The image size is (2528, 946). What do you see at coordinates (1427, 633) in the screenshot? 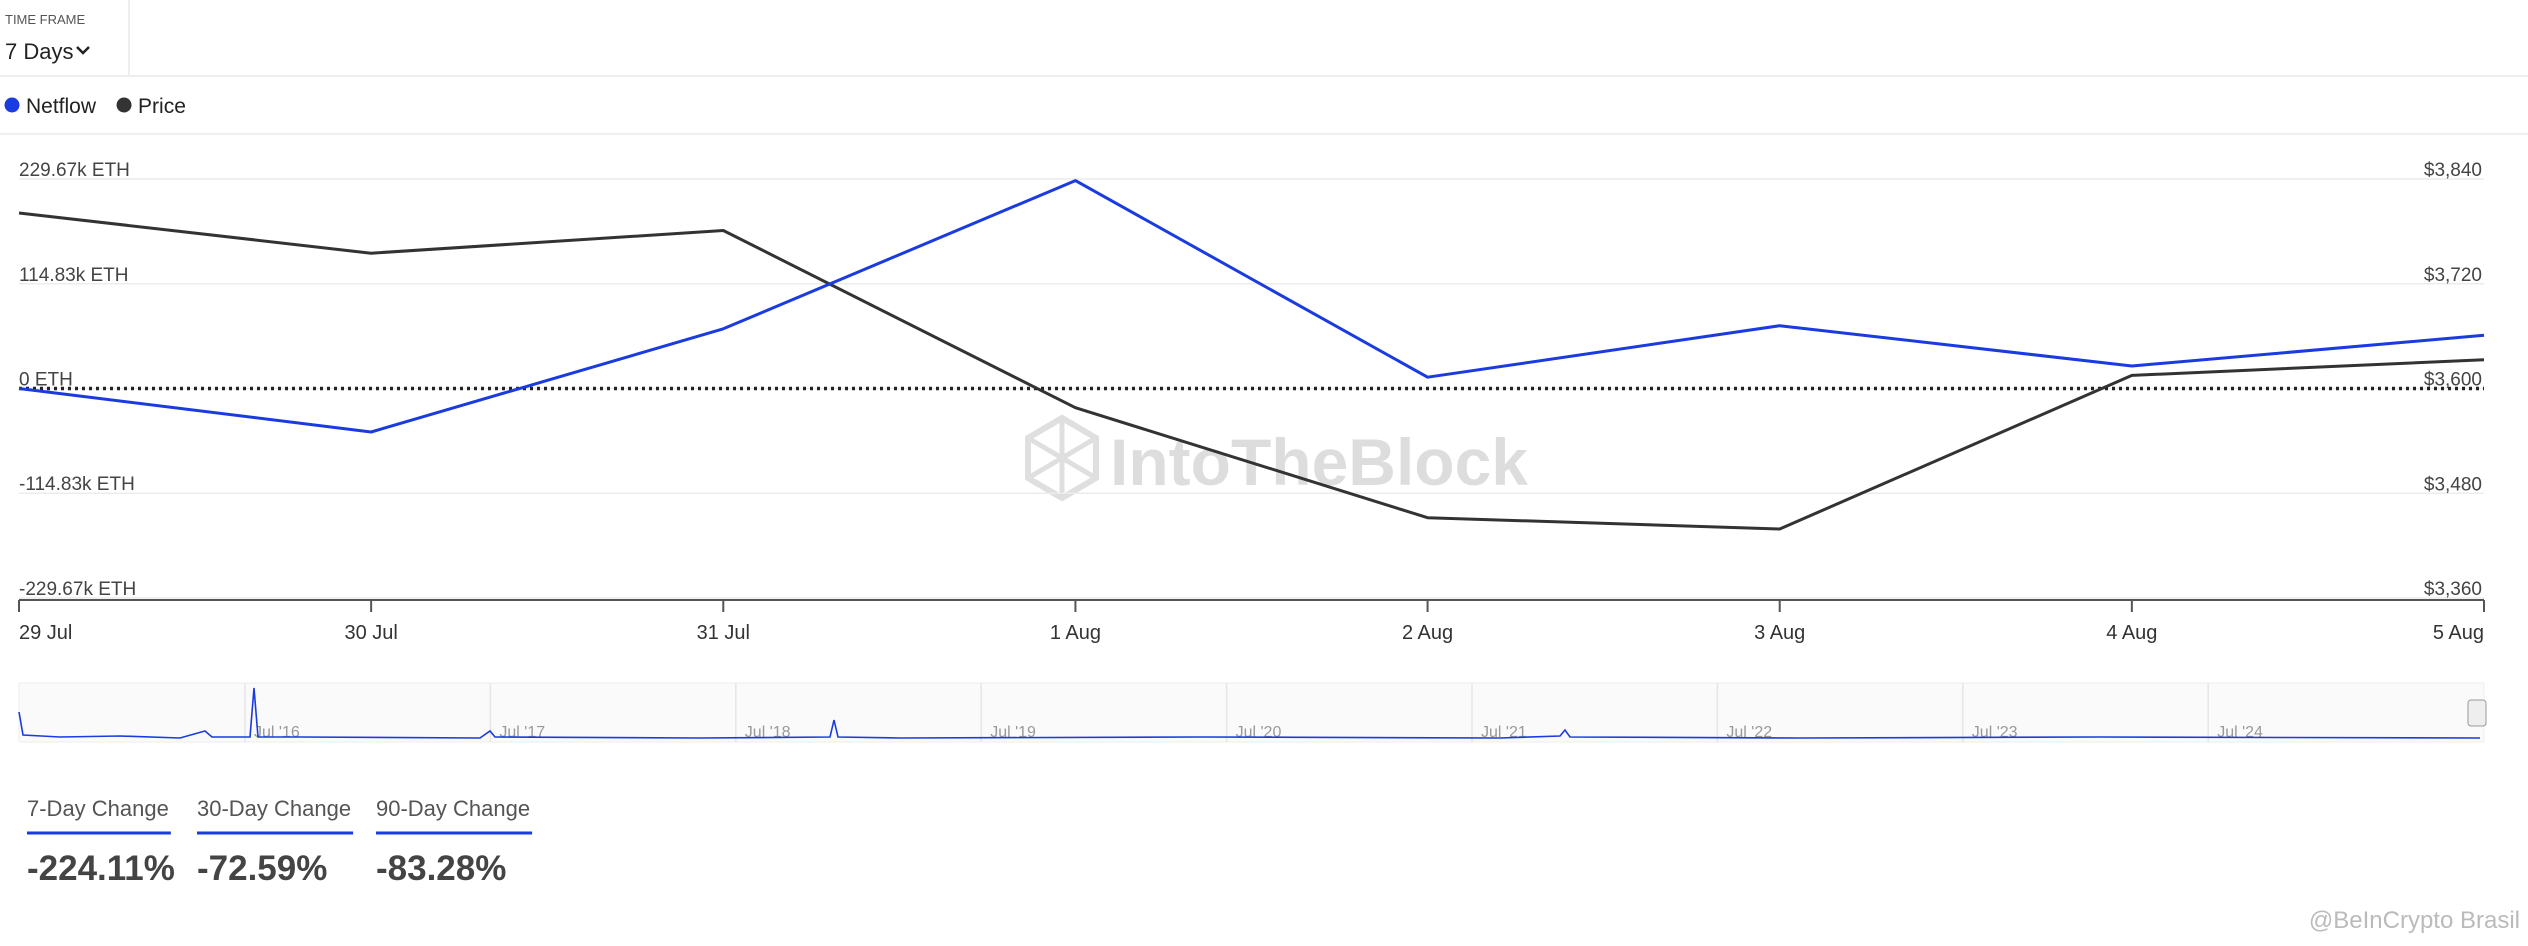
I see `x-tick-label: 2 Aug` at bounding box center [1427, 633].